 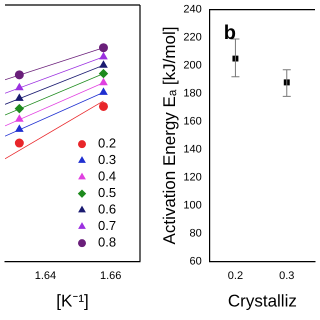 What do you see at coordinates (236, 276) in the screenshot?
I see `x-tick-label: 0.2` at bounding box center [236, 276].